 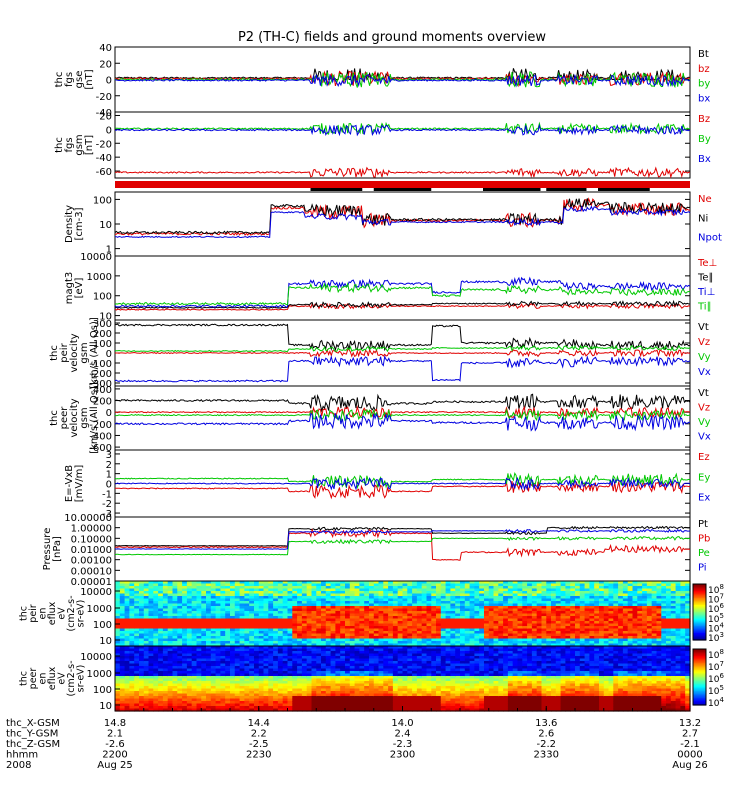 I want to click on y-axis-label-line: fgs, so click(x=69, y=79).